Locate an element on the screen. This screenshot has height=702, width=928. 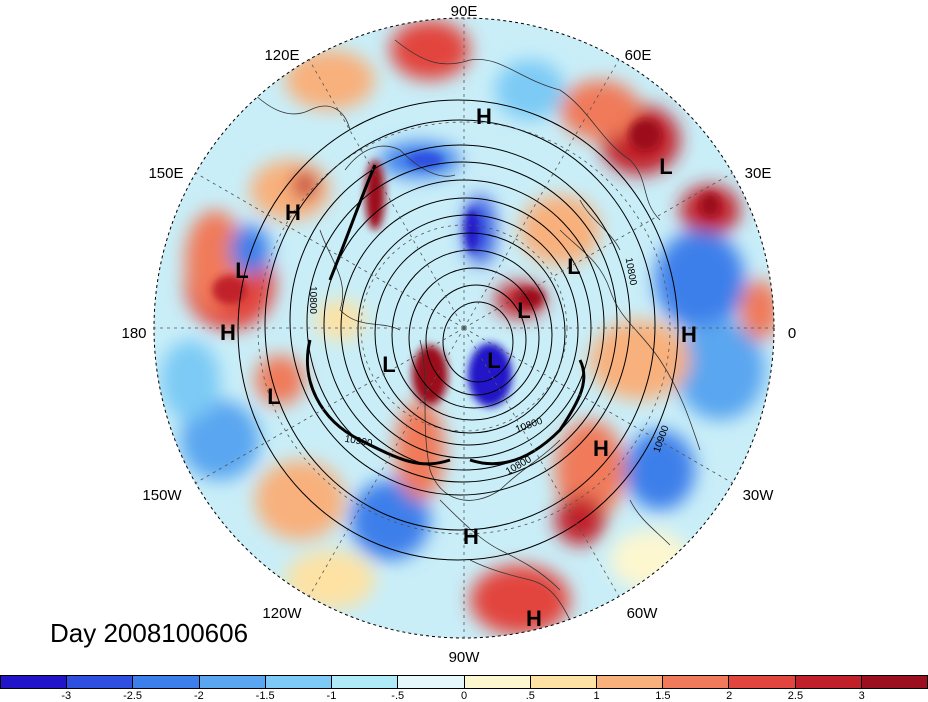
colorbar-tick-label: -2.5 is located at coordinates (133, 696).